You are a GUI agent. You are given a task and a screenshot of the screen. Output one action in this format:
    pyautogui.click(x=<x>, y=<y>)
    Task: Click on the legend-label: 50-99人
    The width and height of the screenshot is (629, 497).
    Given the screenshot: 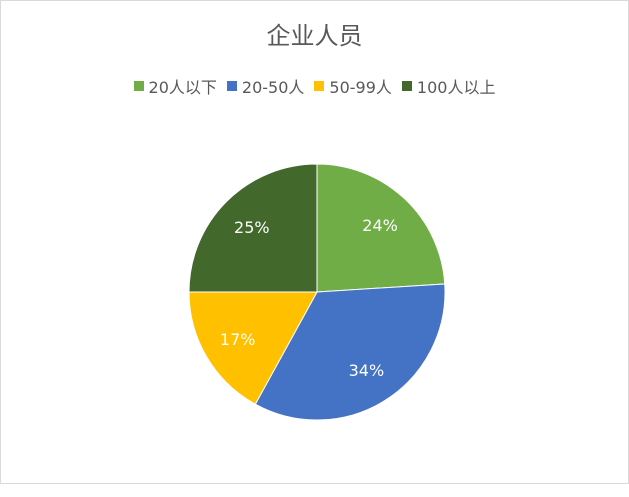 What is the action you would take?
    pyautogui.click(x=360, y=87)
    